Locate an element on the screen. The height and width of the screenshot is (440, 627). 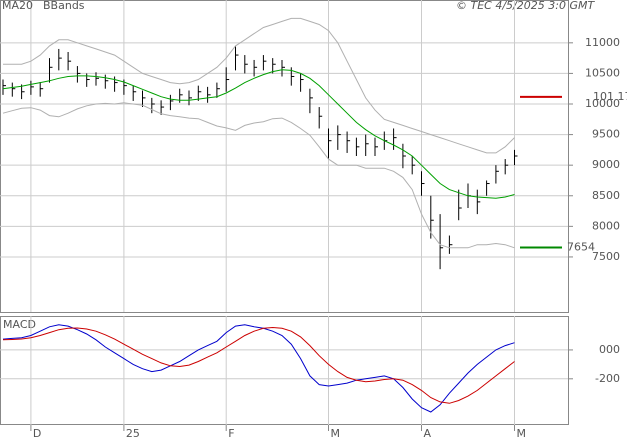
x-tick-label: F is located at coordinates (231, 433).